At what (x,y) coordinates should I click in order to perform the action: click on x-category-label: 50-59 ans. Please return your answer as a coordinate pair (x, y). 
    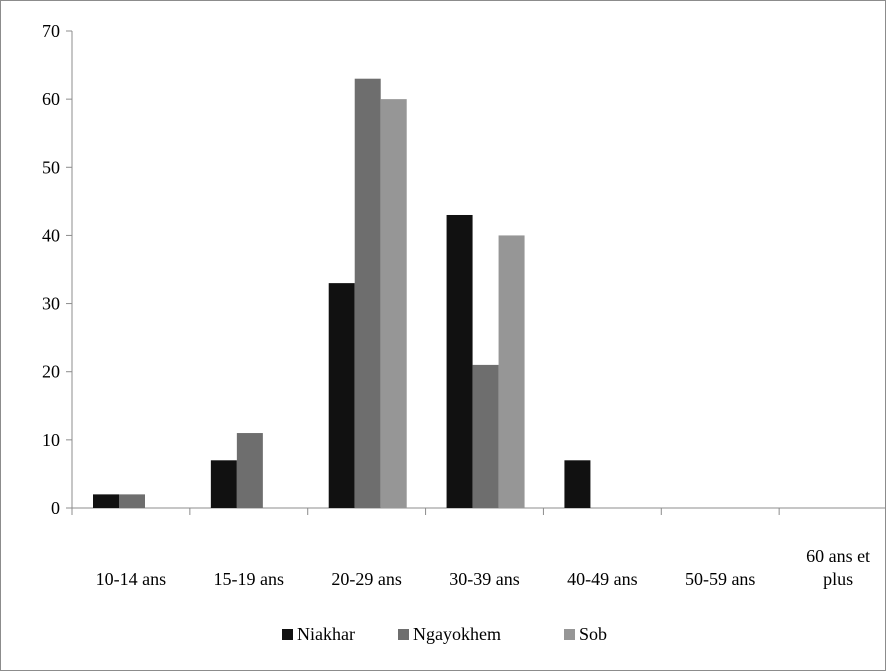
    Looking at the image, I should click on (720, 579).